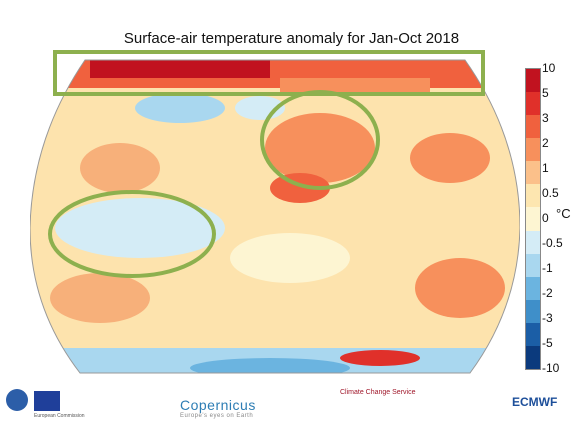  What do you see at coordinates (549, 68) in the screenshot?
I see `color-scale-label: 10` at bounding box center [549, 68].